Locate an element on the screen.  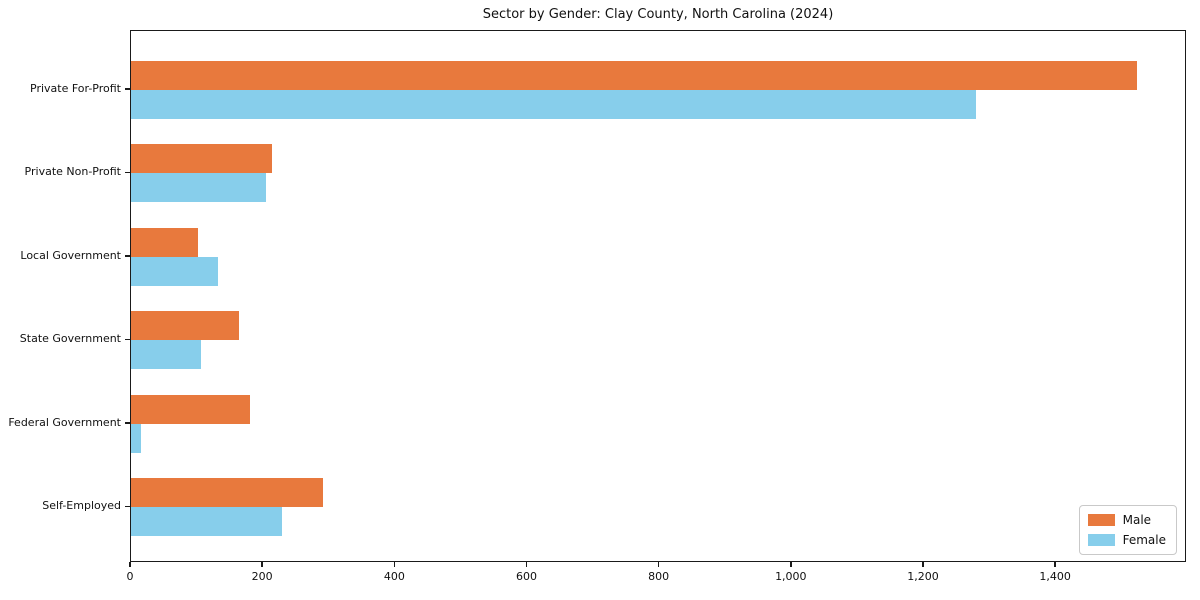
y-tick-label-self-employed: Self-Employed is located at coordinates (81, 506).